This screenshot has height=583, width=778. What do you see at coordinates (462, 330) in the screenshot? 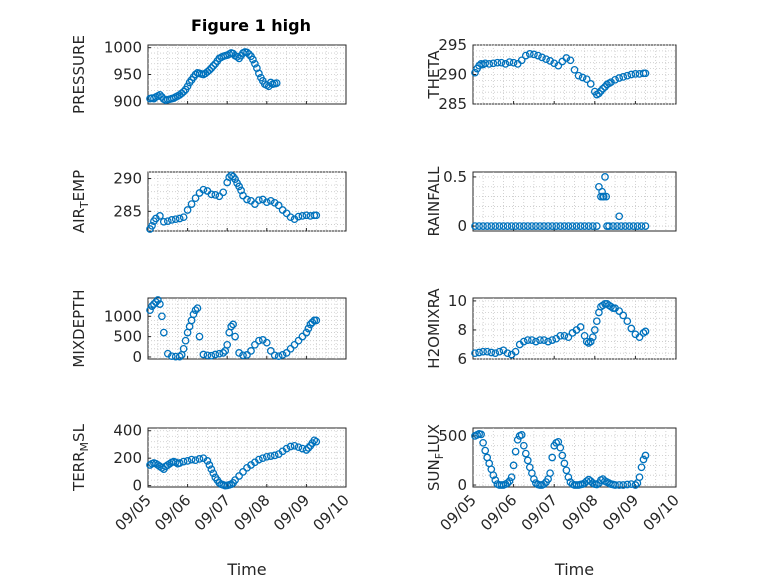
I see `y-tick-label: 8` at bounding box center [462, 330].